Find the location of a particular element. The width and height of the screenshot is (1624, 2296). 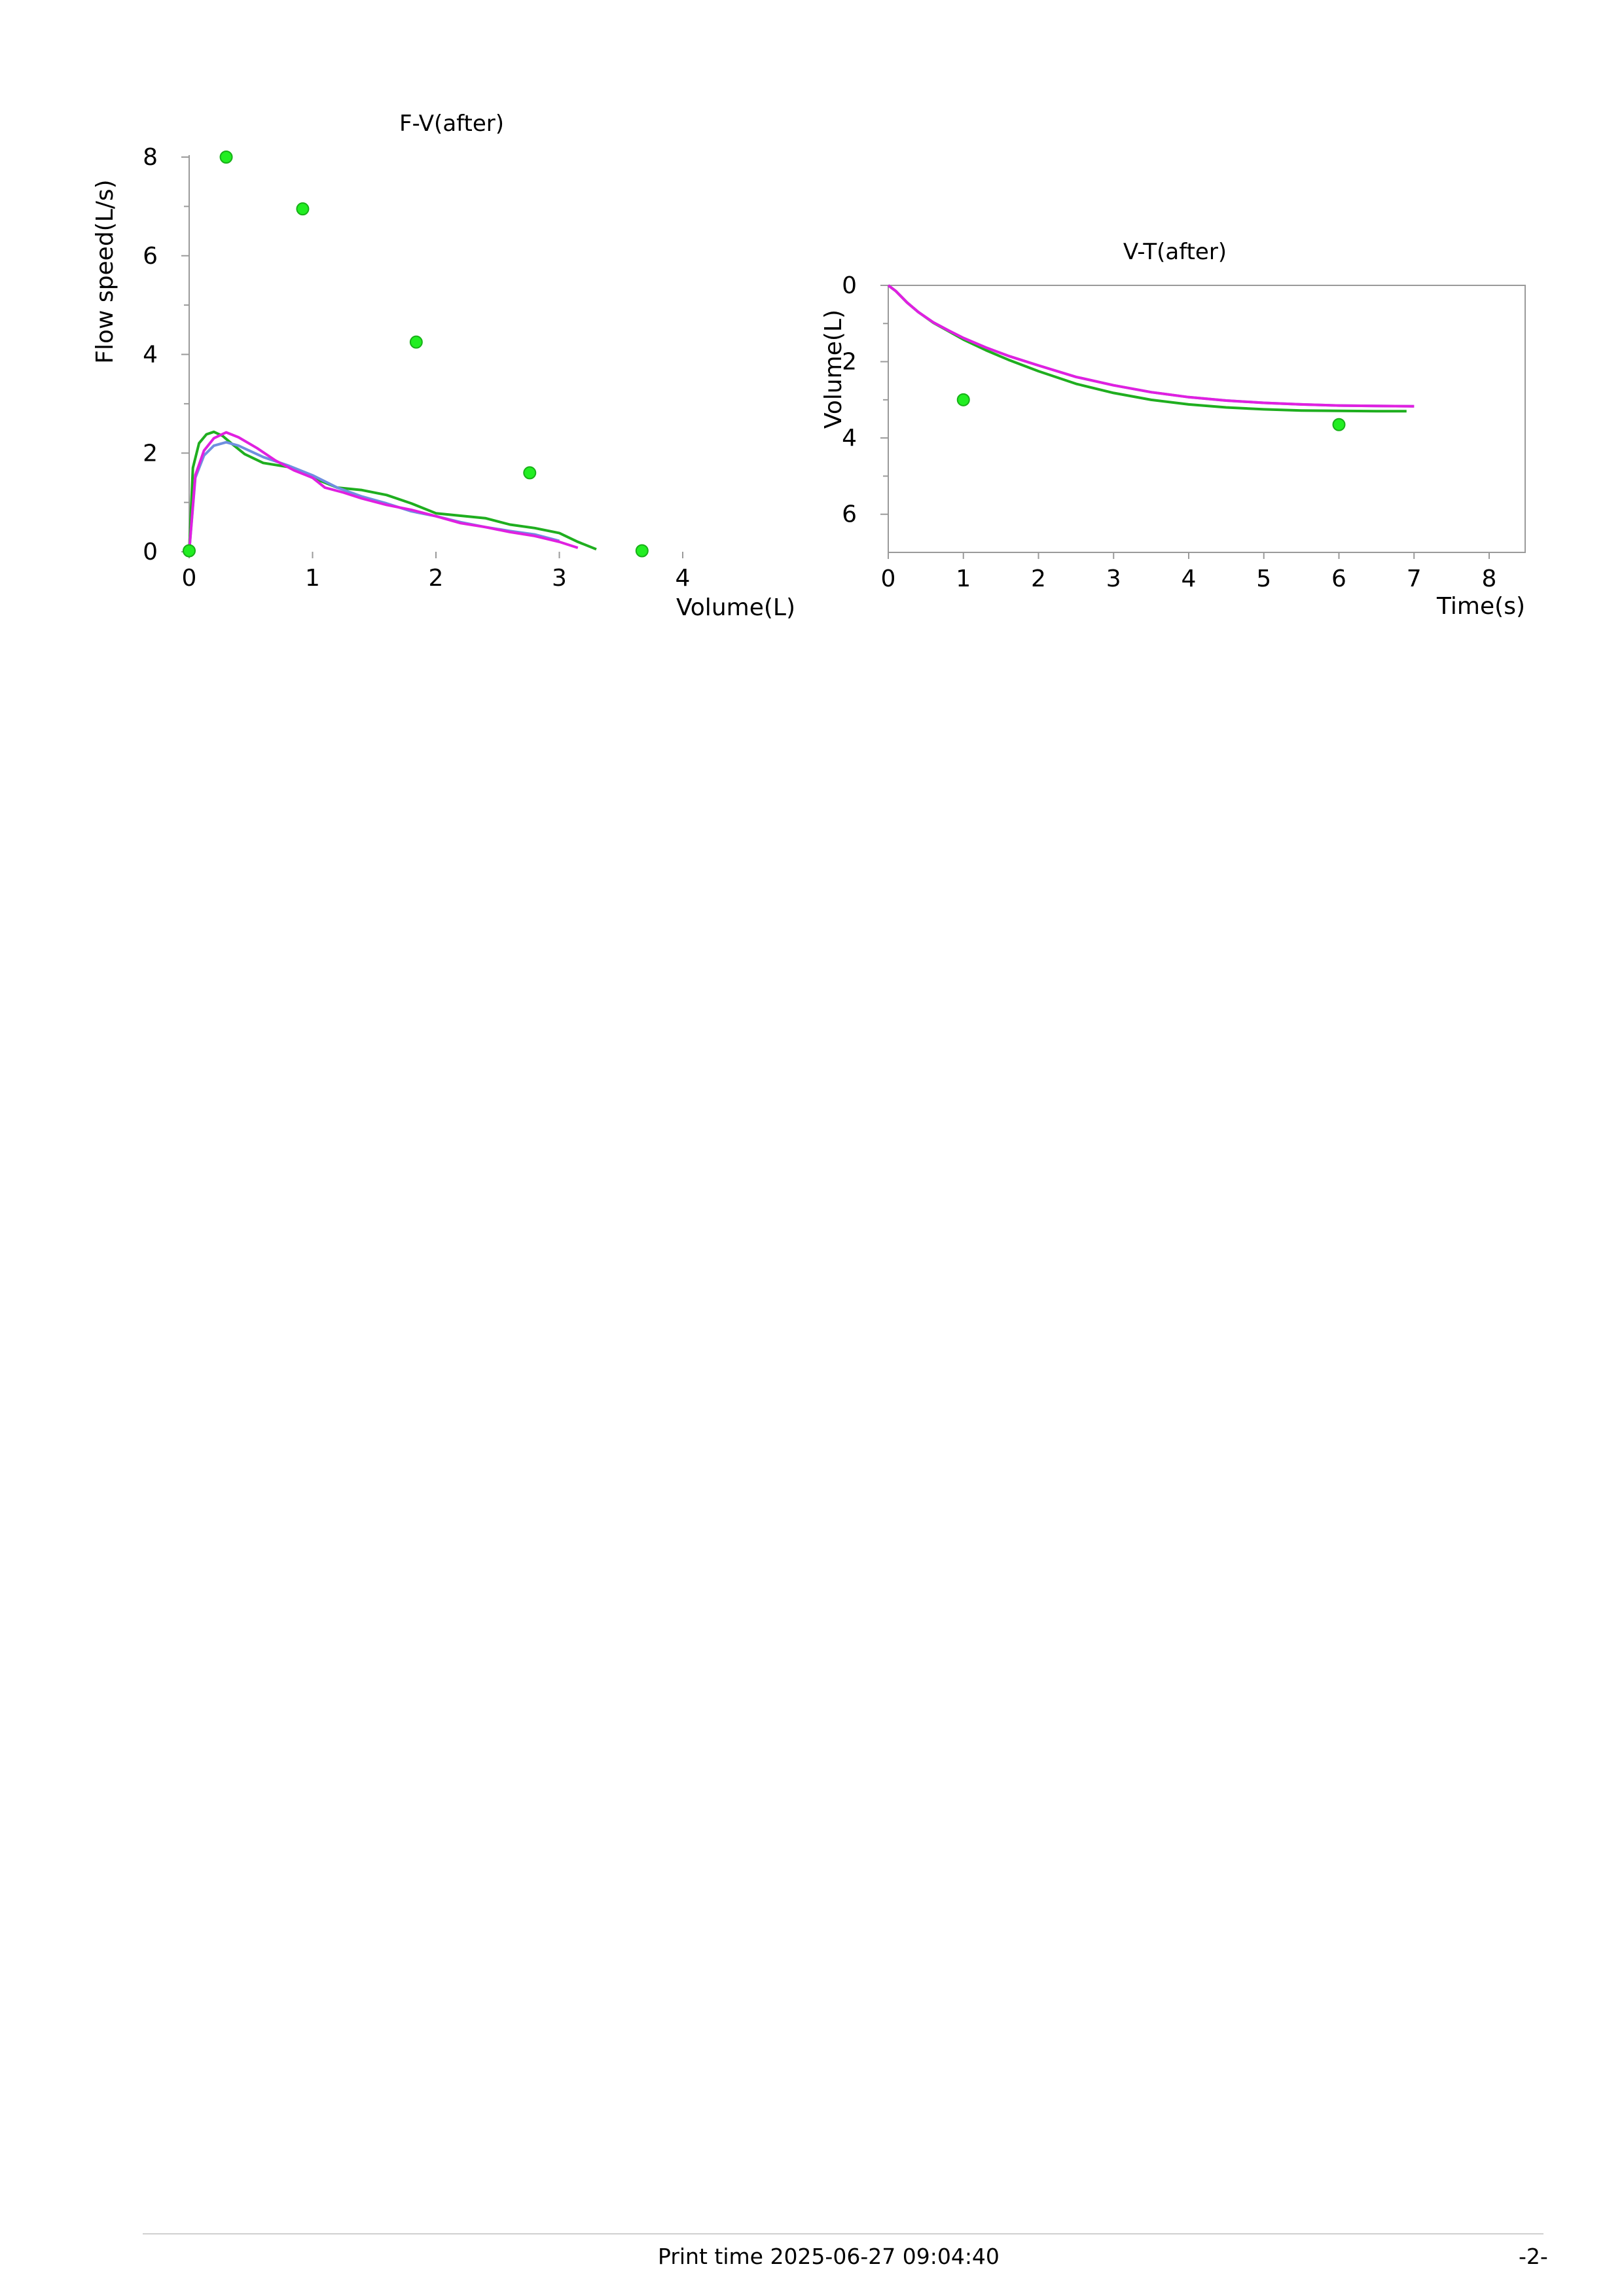

vt-chart-title: V-T(after) is located at coordinates (1175, 252).